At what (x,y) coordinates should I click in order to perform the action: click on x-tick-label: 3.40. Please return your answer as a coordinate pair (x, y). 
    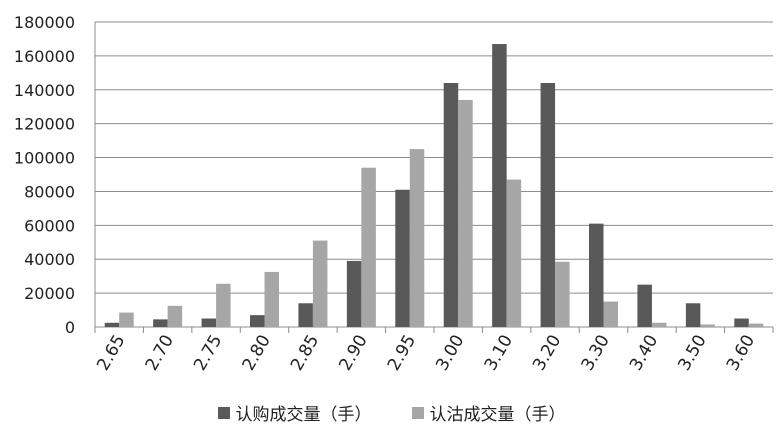
    Looking at the image, I should click on (644, 353).